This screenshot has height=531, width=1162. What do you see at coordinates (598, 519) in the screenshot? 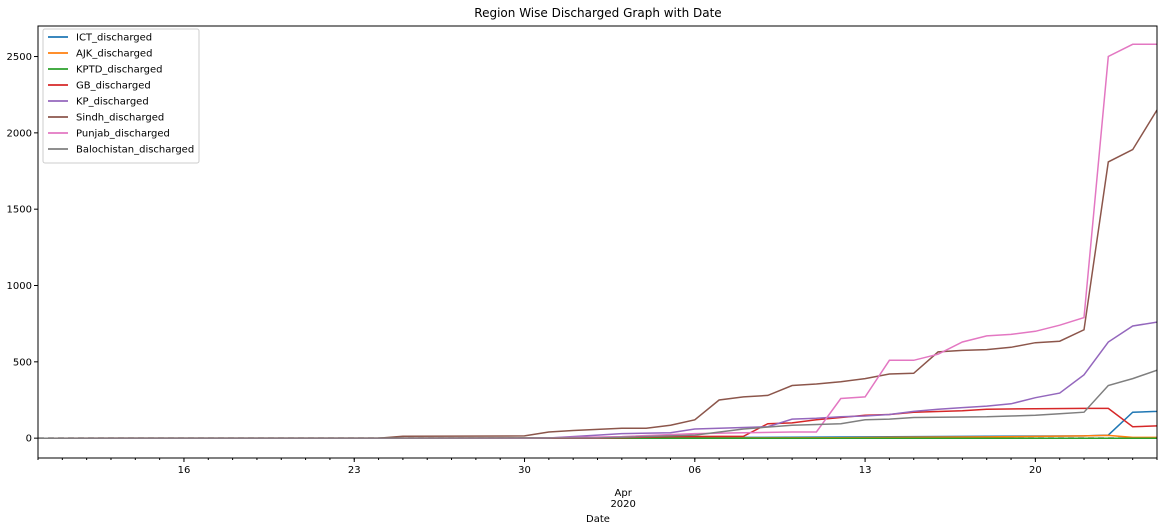
I see `x-axis-label: Date` at bounding box center [598, 519].